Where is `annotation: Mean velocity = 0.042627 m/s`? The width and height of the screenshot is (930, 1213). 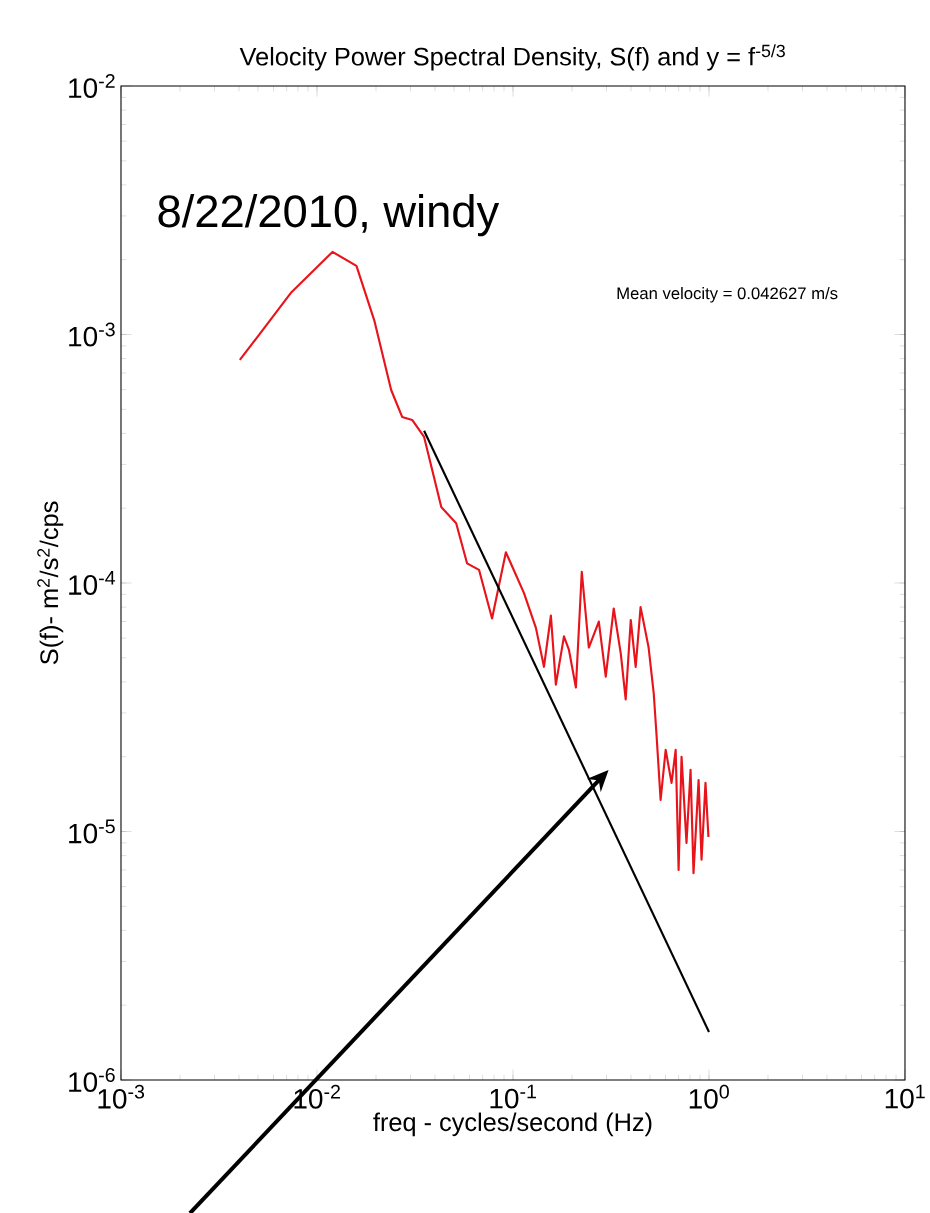 annotation: Mean velocity = 0.042627 m/s is located at coordinates (727, 294).